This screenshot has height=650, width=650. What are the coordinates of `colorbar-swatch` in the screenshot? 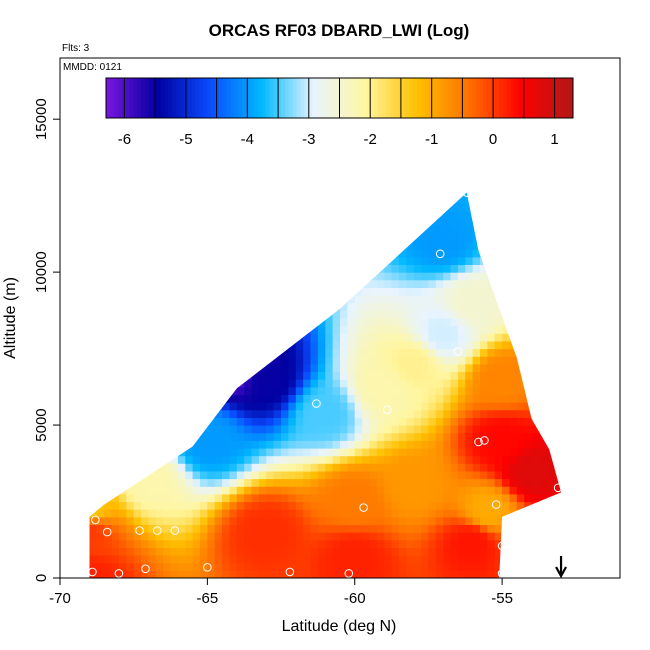 It's located at (244, 98).